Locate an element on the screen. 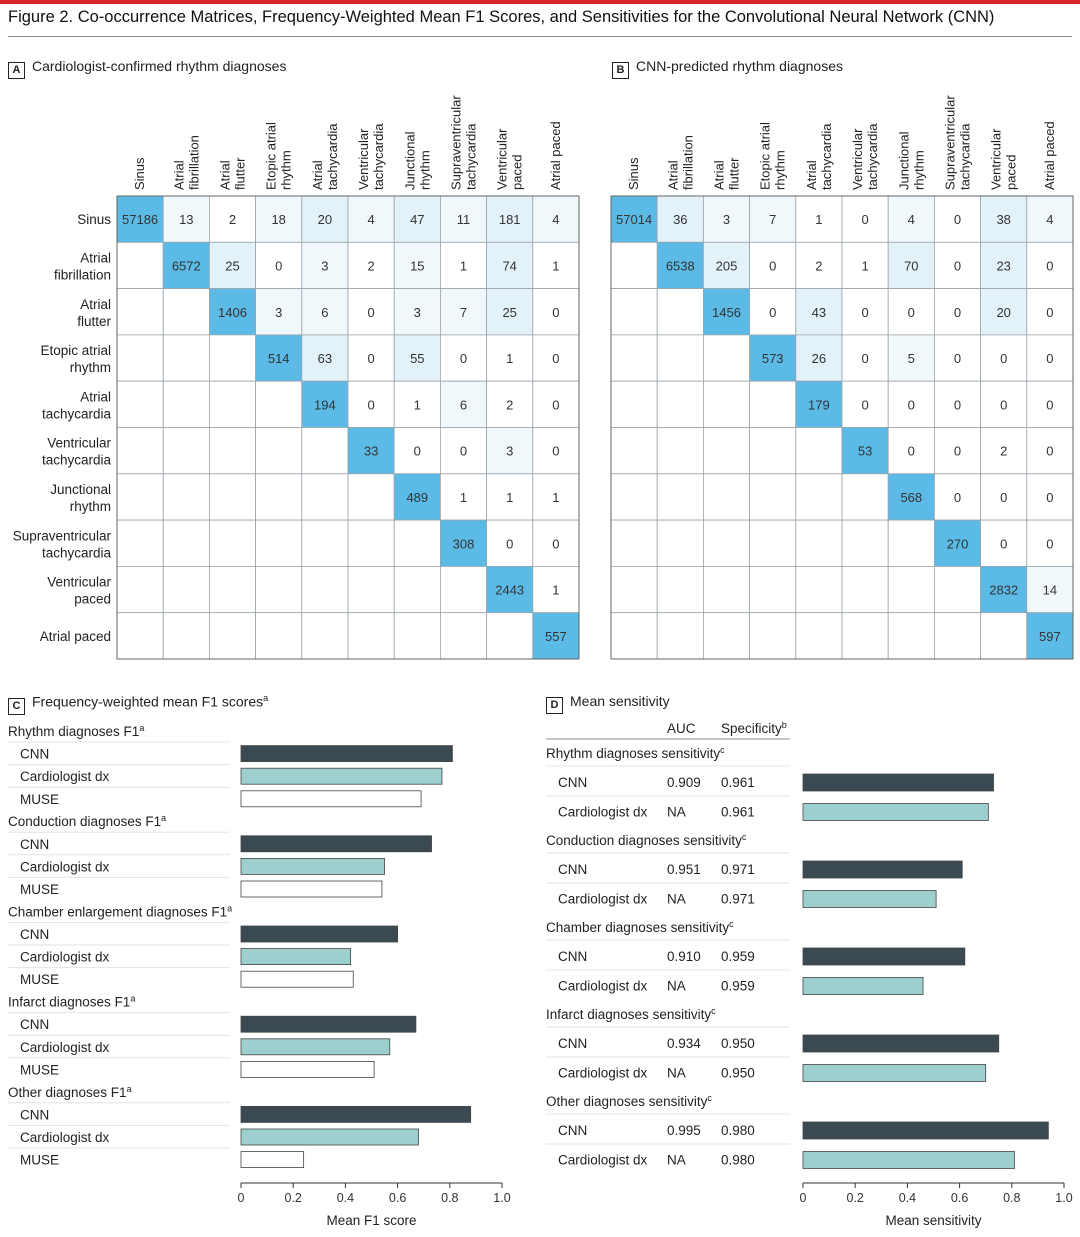 The width and height of the screenshot is (1080, 1237). matrix-cell-value: 181 is located at coordinates (510, 219).